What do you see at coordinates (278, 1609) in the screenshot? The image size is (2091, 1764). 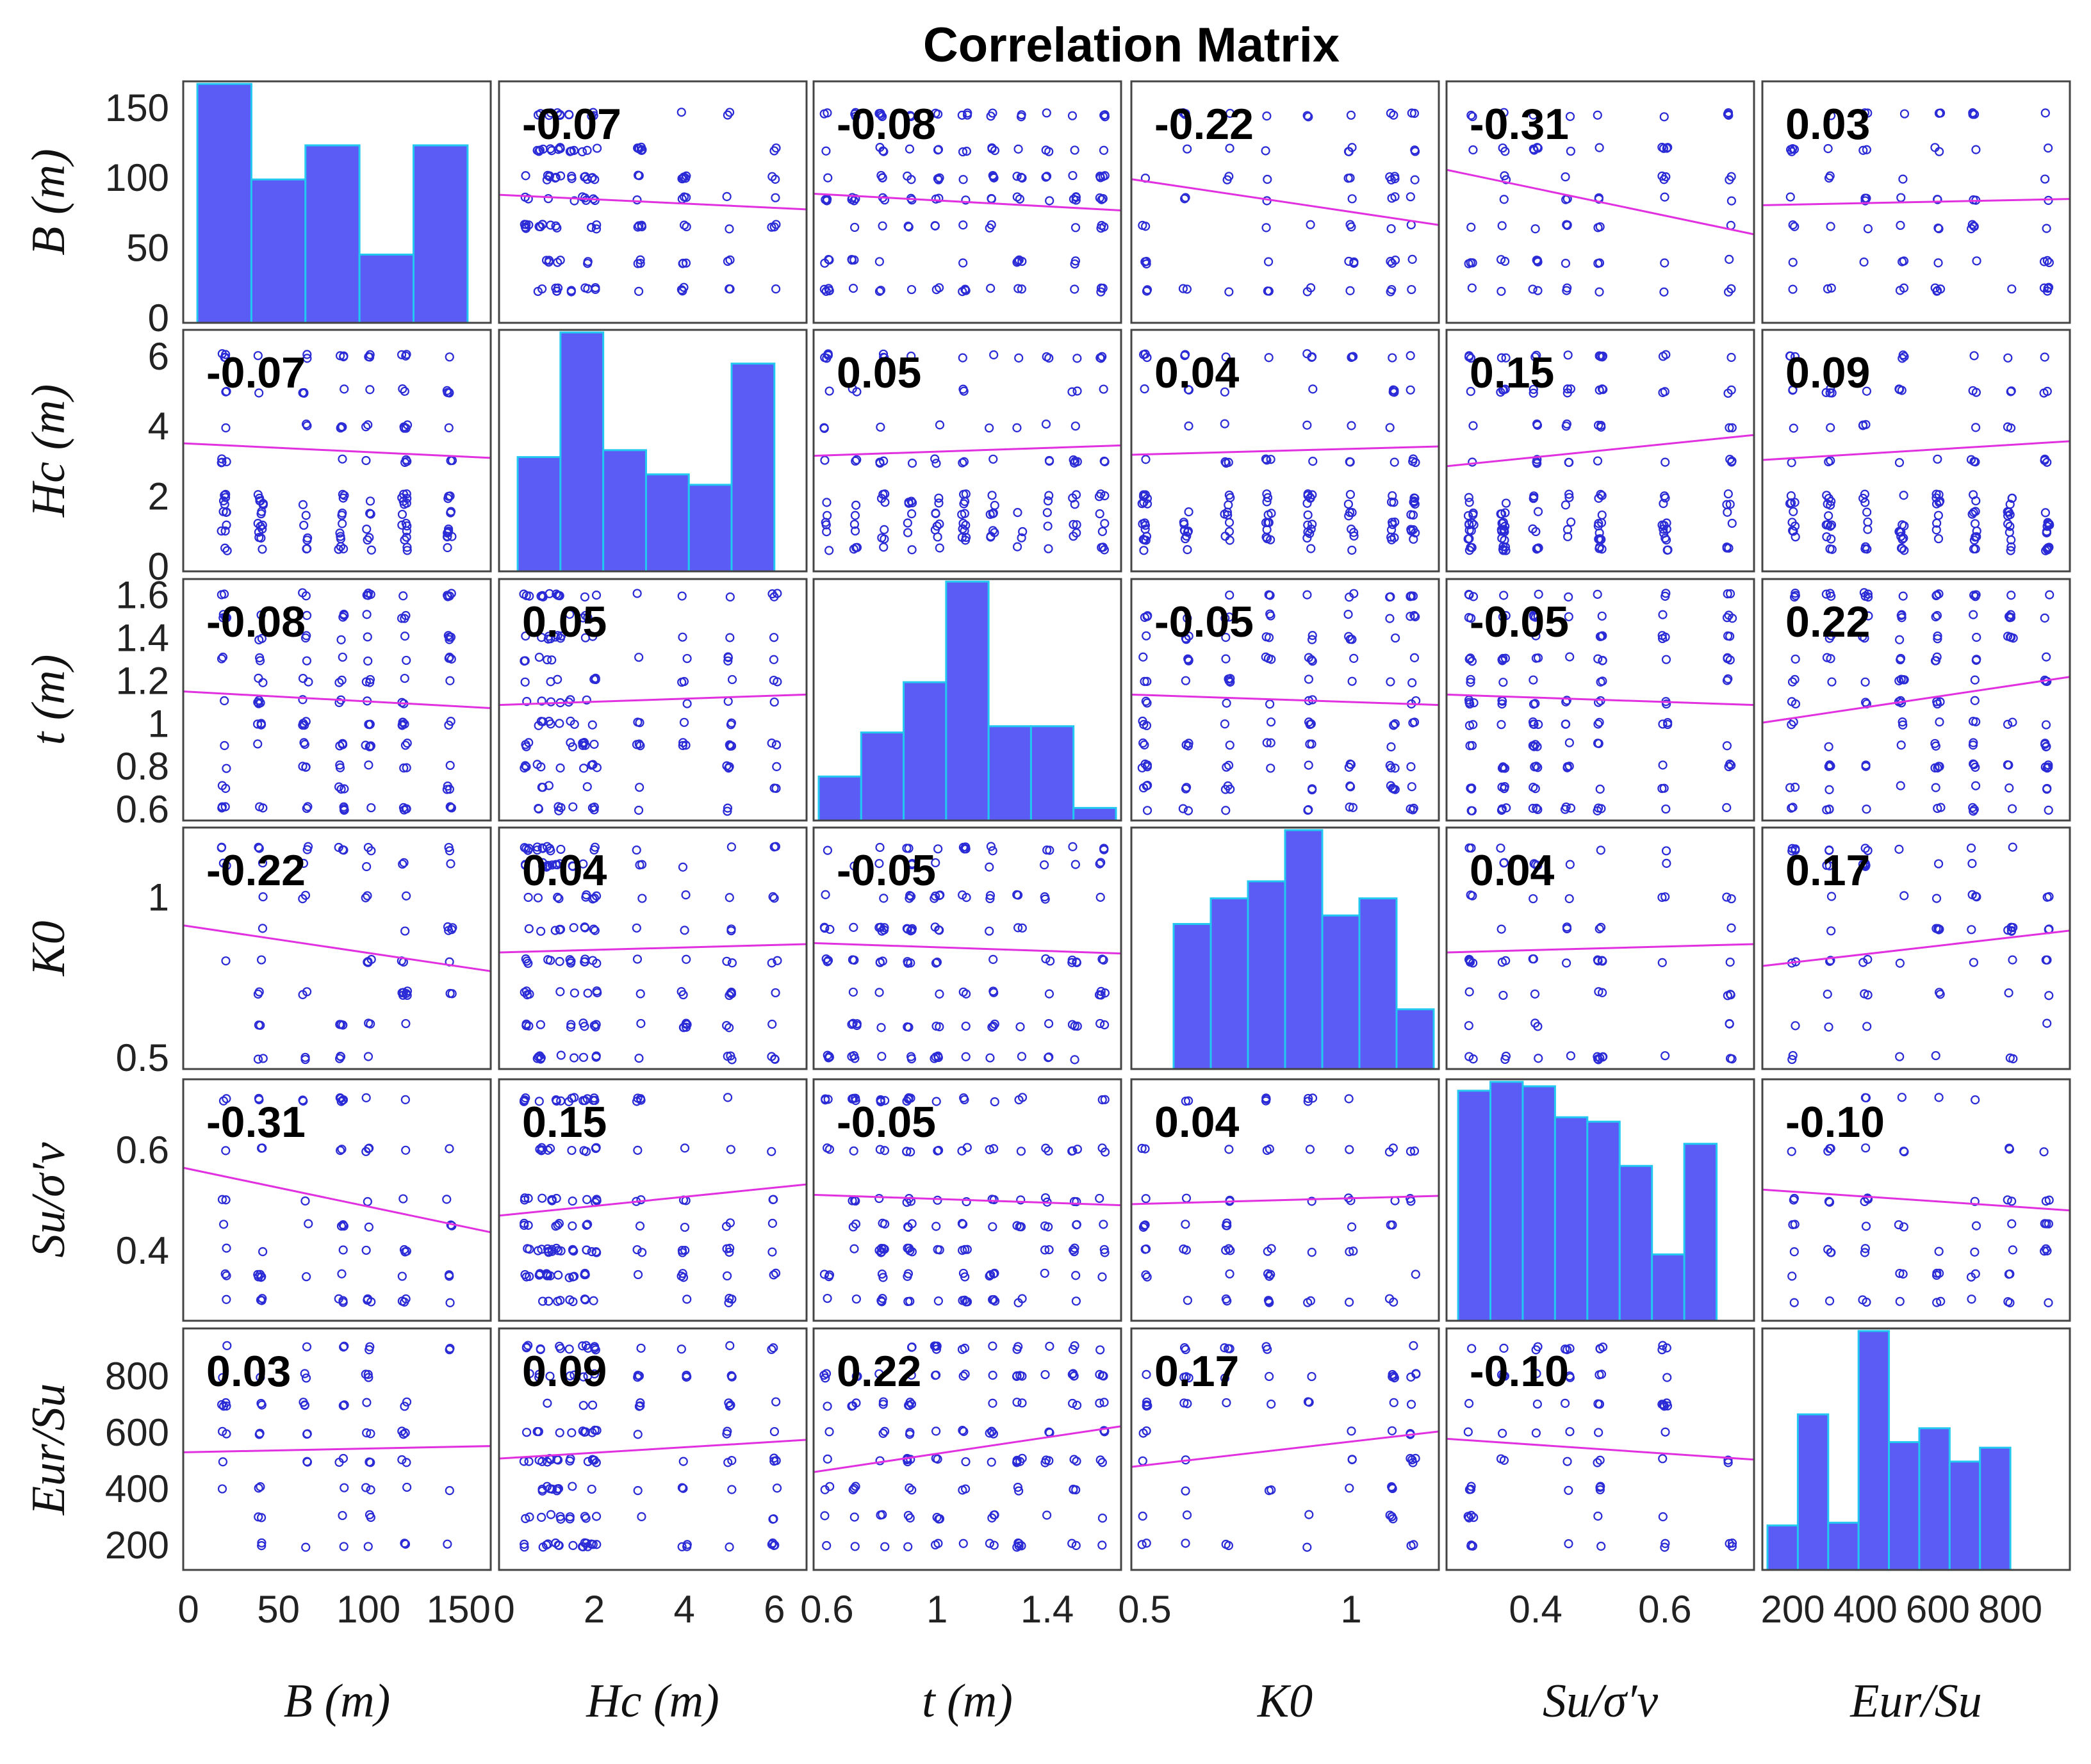 I see `x-tick-label: 50` at bounding box center [278, 1609].